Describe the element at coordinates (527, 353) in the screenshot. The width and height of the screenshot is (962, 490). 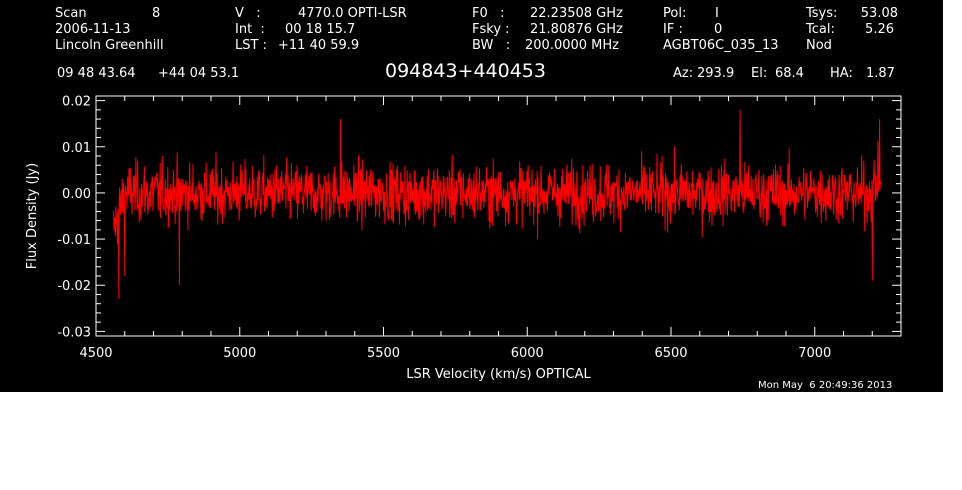
I see `x-tick-label: 6000` at that location.